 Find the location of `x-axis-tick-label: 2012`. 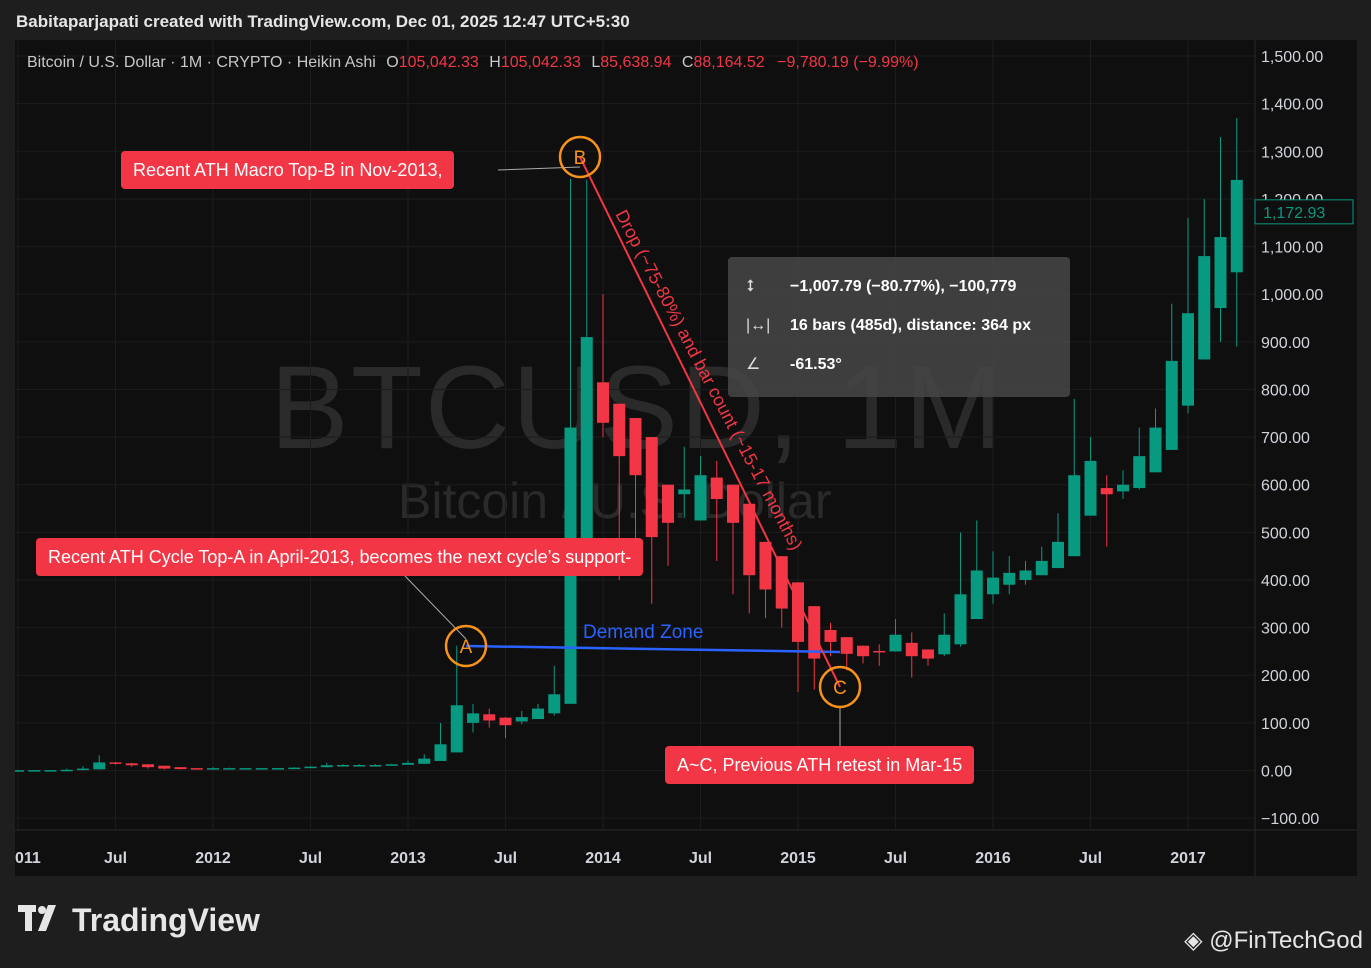

x-axis-tick-label: 2012 is located at coordinates (213, 858).